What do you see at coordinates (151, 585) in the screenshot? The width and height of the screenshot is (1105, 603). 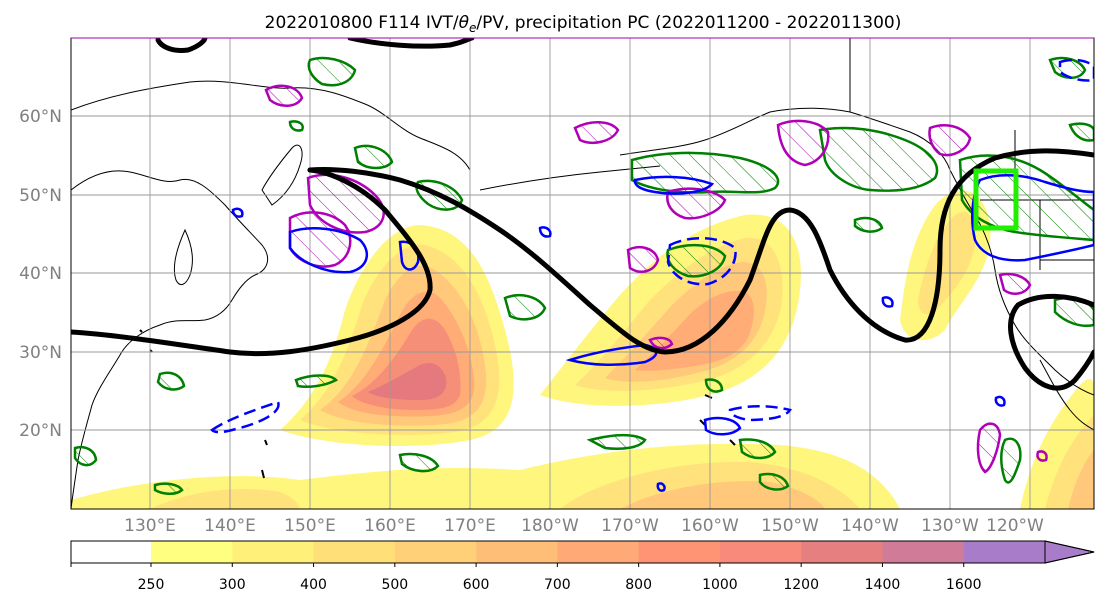 I see `colorbar-tick-label: 250` at bounding box center [151, 585].